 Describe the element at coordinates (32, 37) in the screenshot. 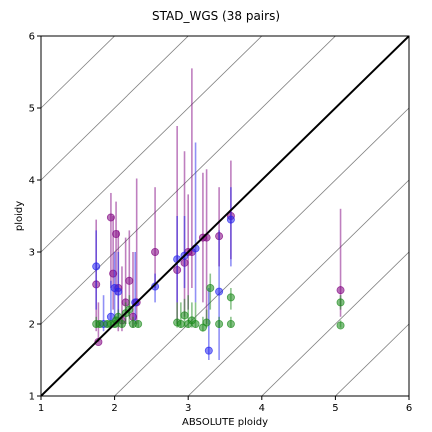

I see `y-tick-label: 6` at that location.